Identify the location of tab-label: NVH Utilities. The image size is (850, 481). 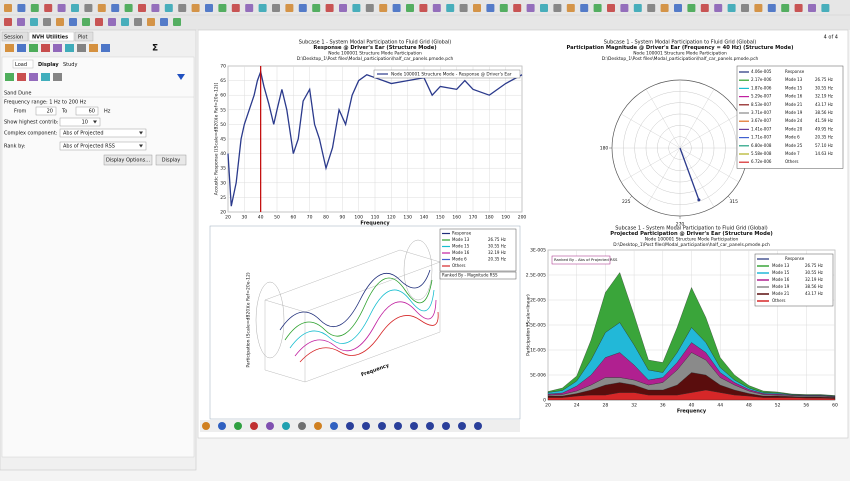
(50, 38).